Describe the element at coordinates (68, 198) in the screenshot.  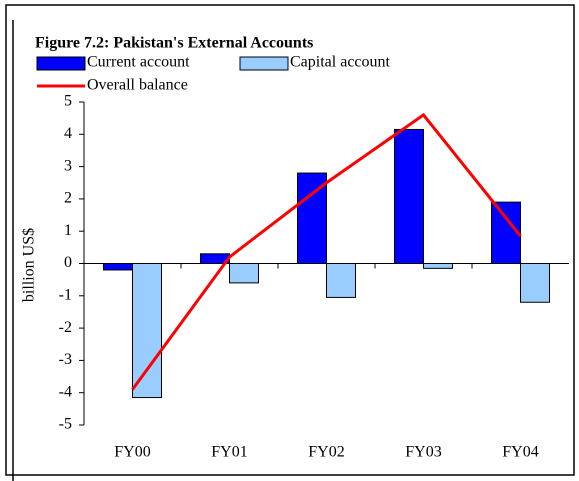
I see `y-tick-label: 2` at that location.